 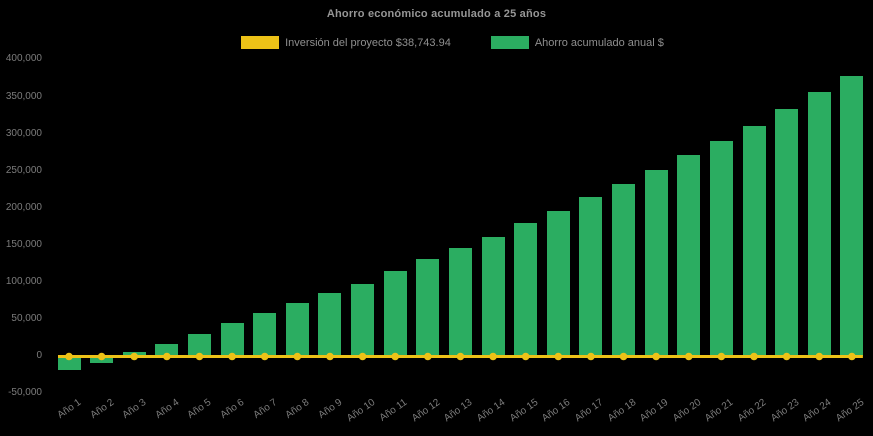 What do you see at coordinates (23, 59) in the screenshot?
I see `y-axis-tick-label: 400,000` at bounding box center [23, 59].